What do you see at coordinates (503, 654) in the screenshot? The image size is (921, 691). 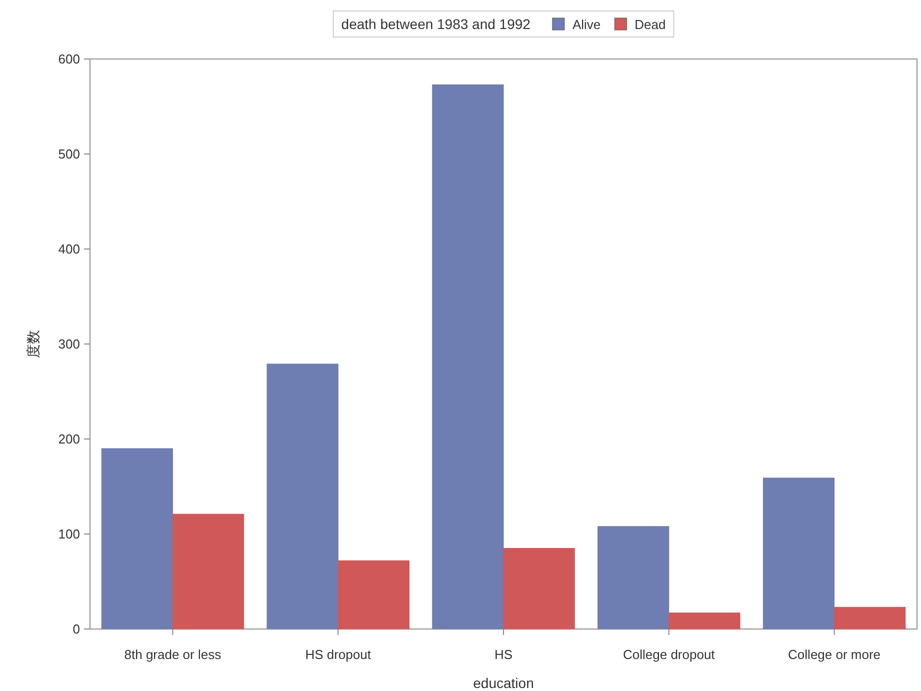 I see `x-tick-label: HS` at bounding box center [503, 654].